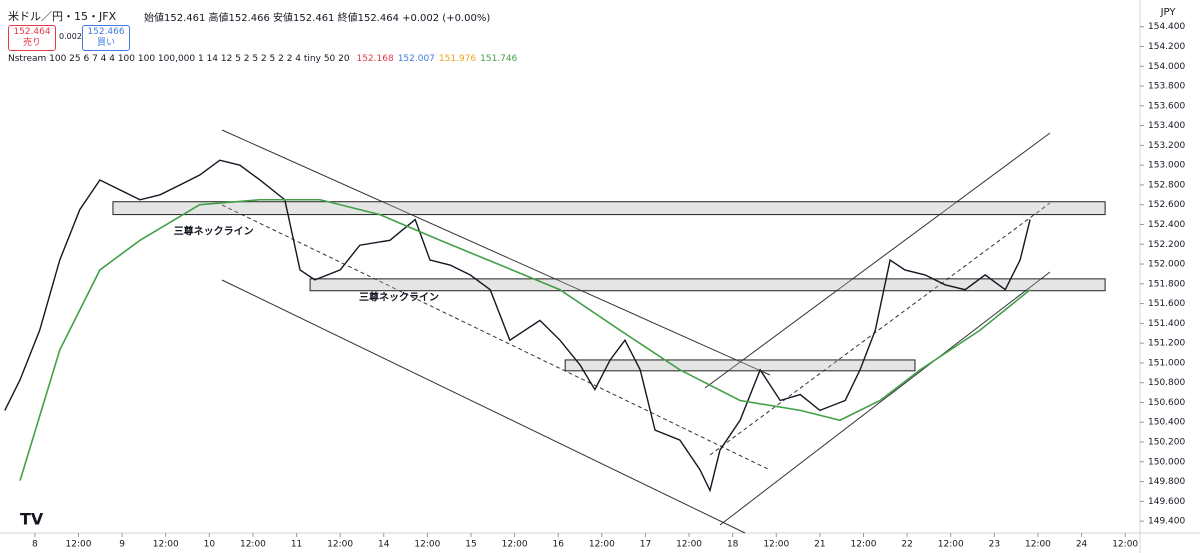  What do you see at coordinates (375, 59) in the screenshot?
I see `indicator-value: 152.168` at bounding box center [375, 59].